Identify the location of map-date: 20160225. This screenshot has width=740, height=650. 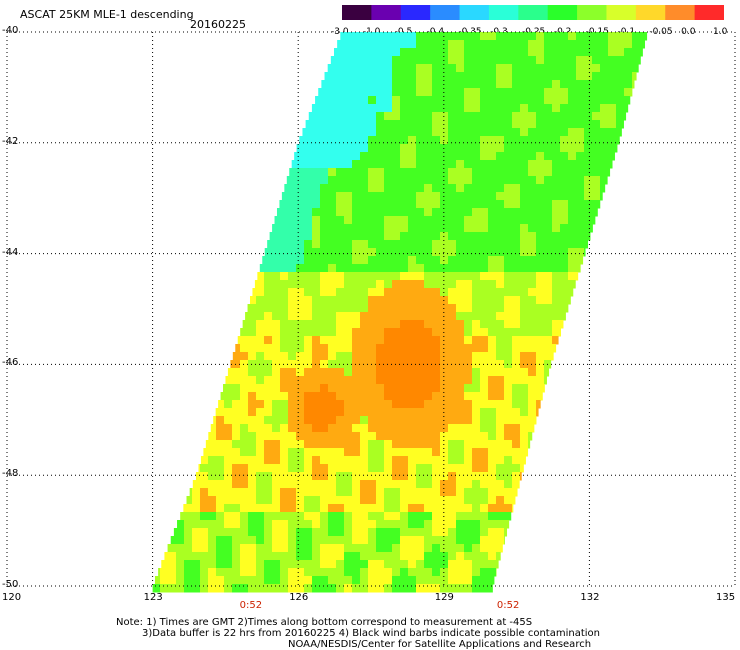
(218, 24).